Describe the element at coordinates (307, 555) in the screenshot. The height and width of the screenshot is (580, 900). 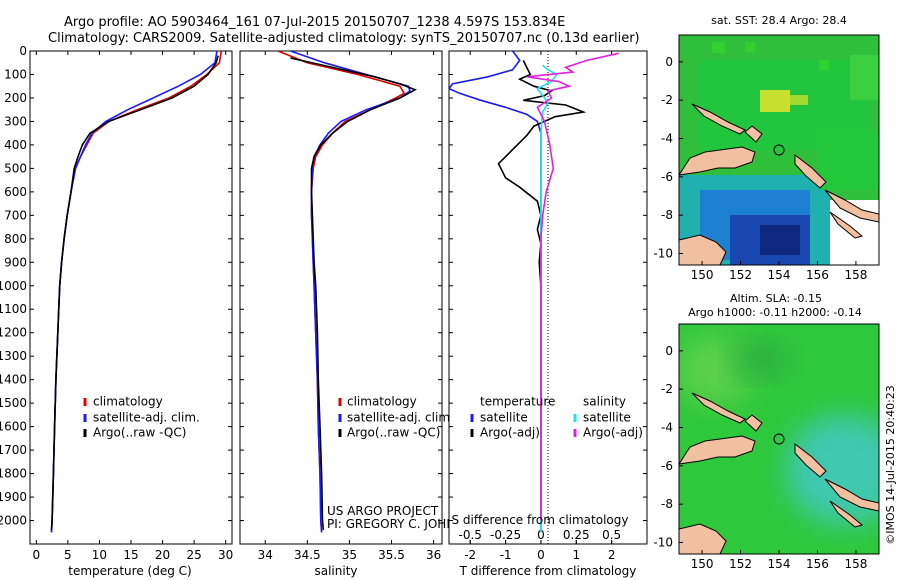
I see `x-tick-label: 34.5` at that location.